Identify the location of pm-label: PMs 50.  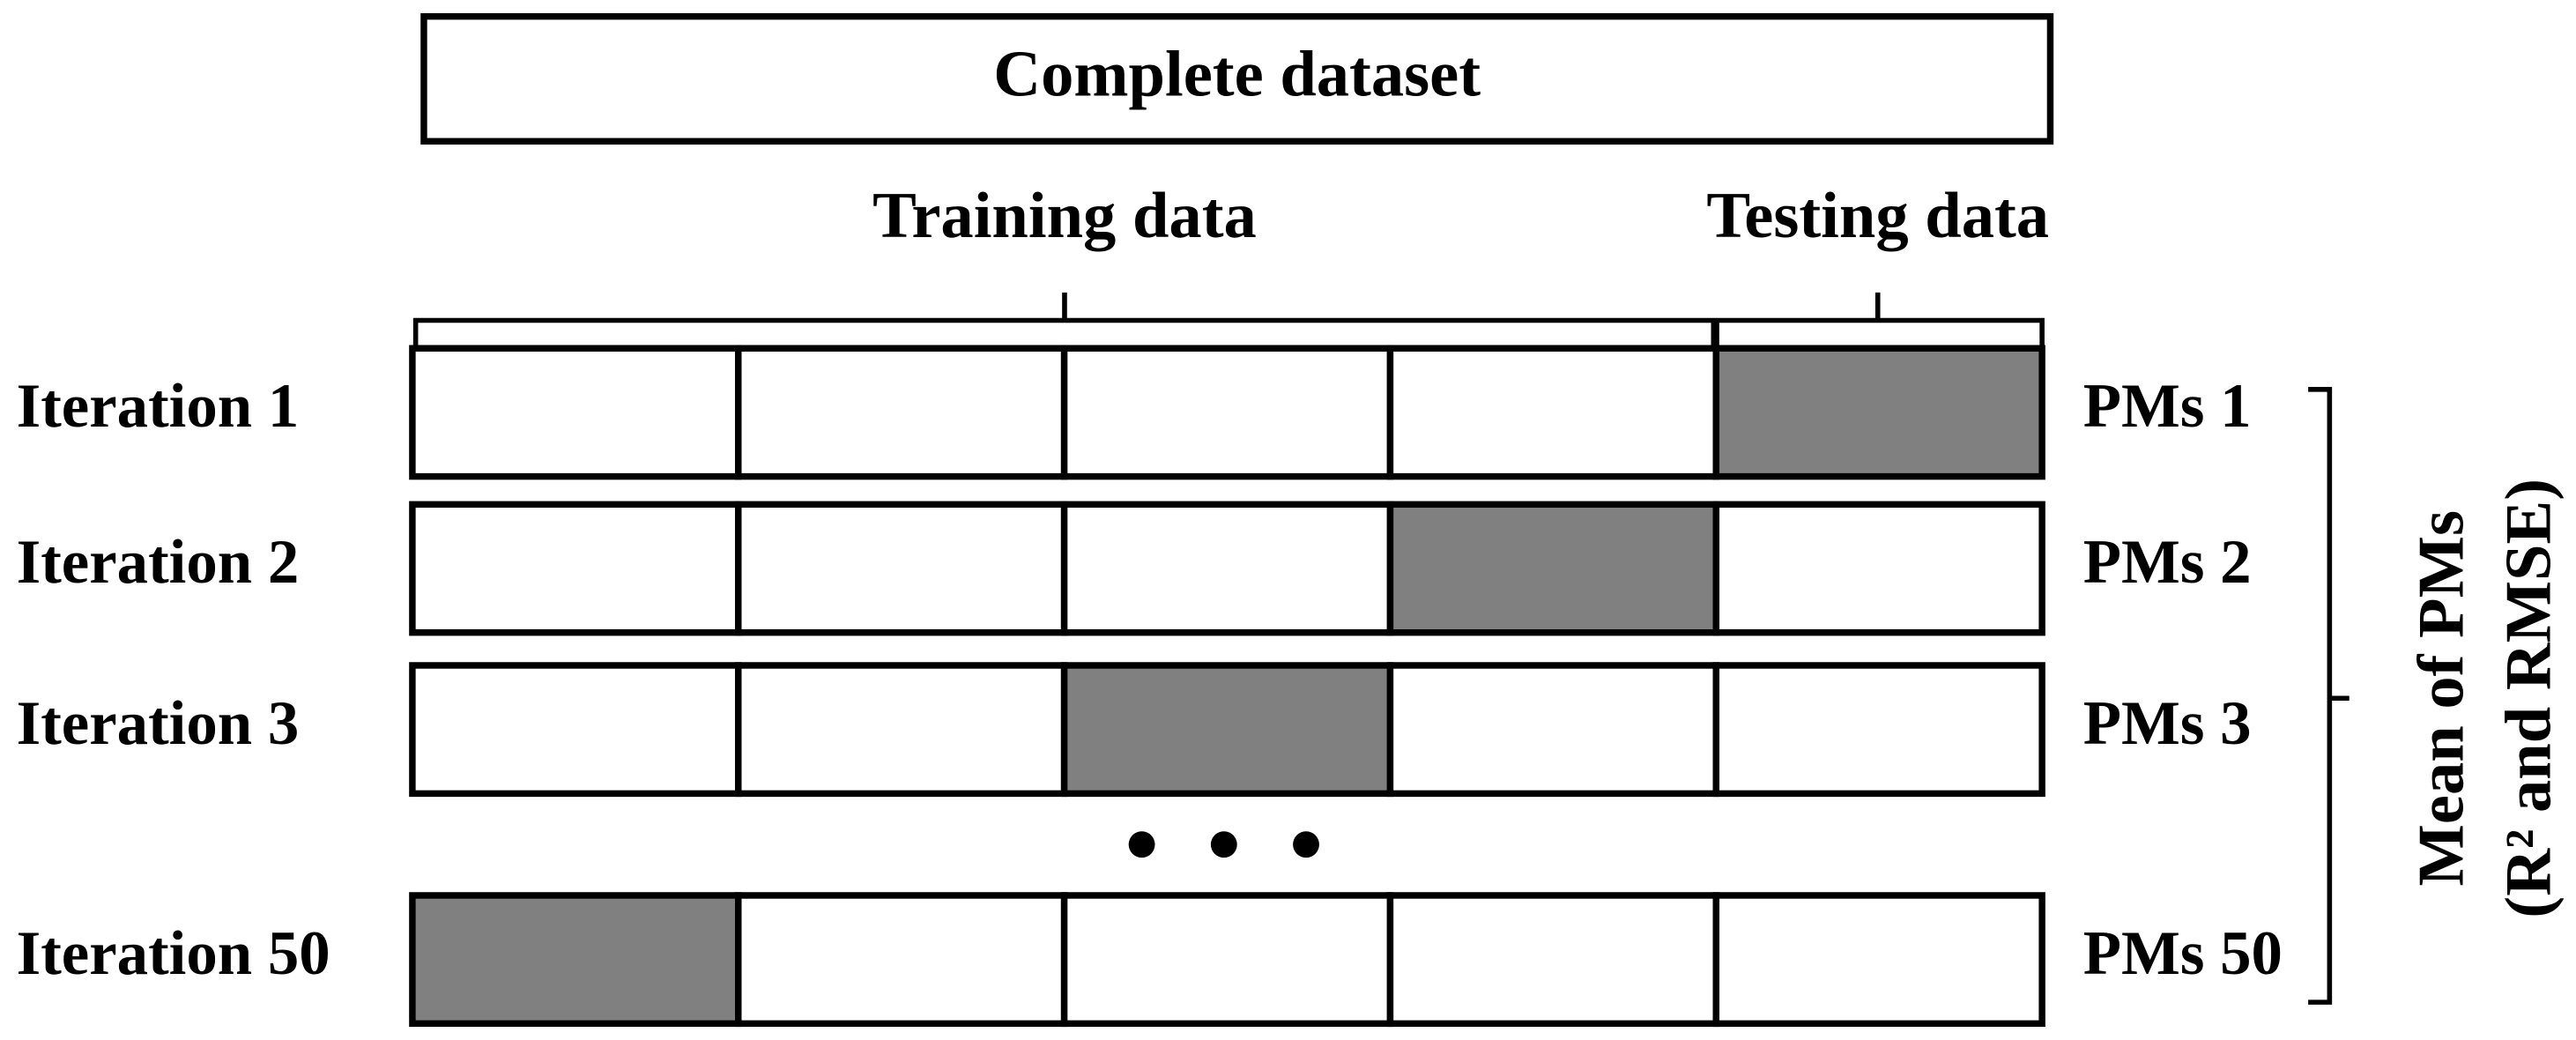
(2183, 953).